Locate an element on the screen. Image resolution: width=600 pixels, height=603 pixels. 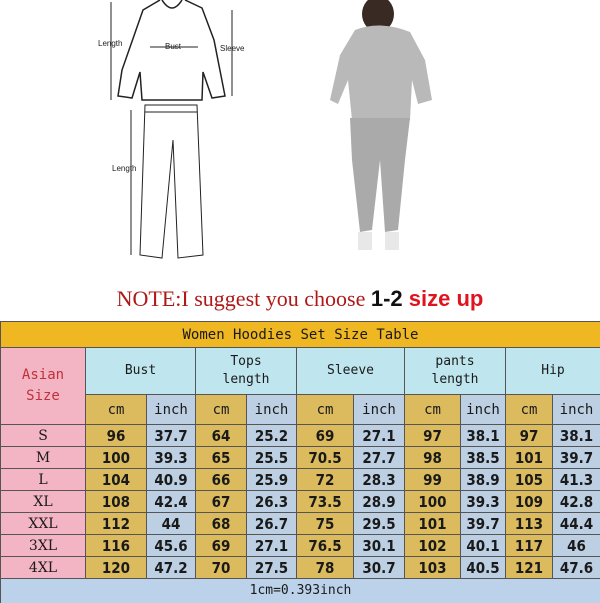
cm-cell: 104 is located at coordinates (116, 480).